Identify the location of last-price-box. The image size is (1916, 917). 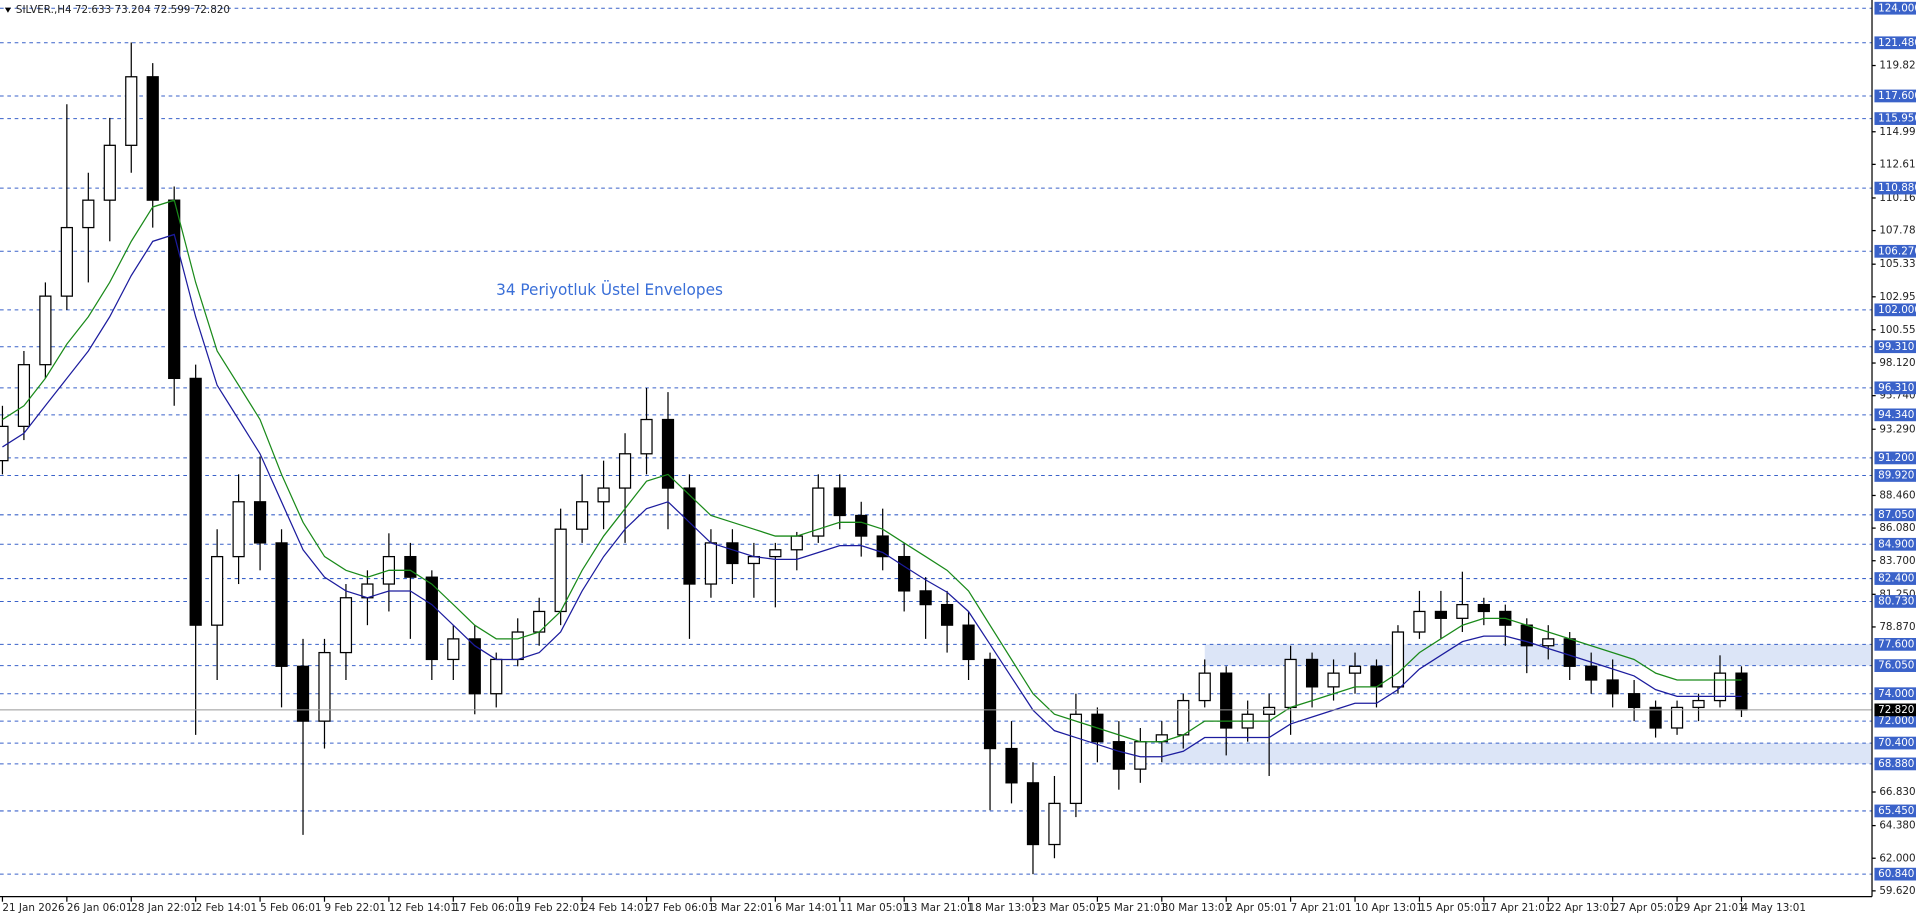
(1895, 710).